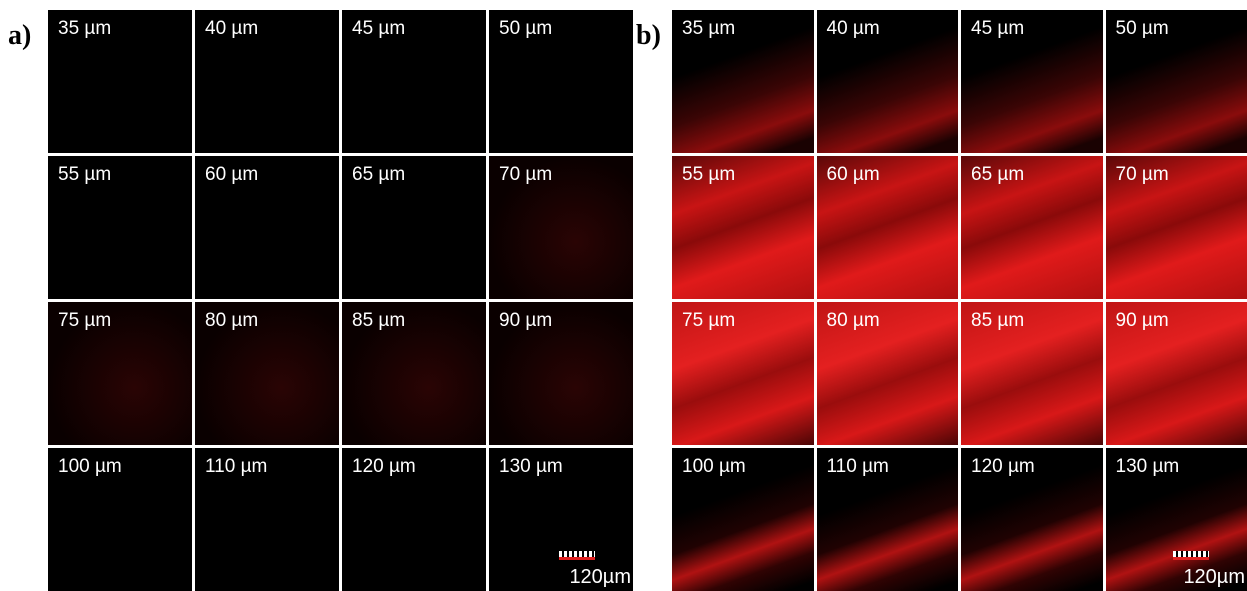 Image resolution: width=1247 pixels, height=591 pixels. What do you see at coordinates (648, 35) in the screenshot?
I see `panel-label: b)` at bounding box center [648, 35].